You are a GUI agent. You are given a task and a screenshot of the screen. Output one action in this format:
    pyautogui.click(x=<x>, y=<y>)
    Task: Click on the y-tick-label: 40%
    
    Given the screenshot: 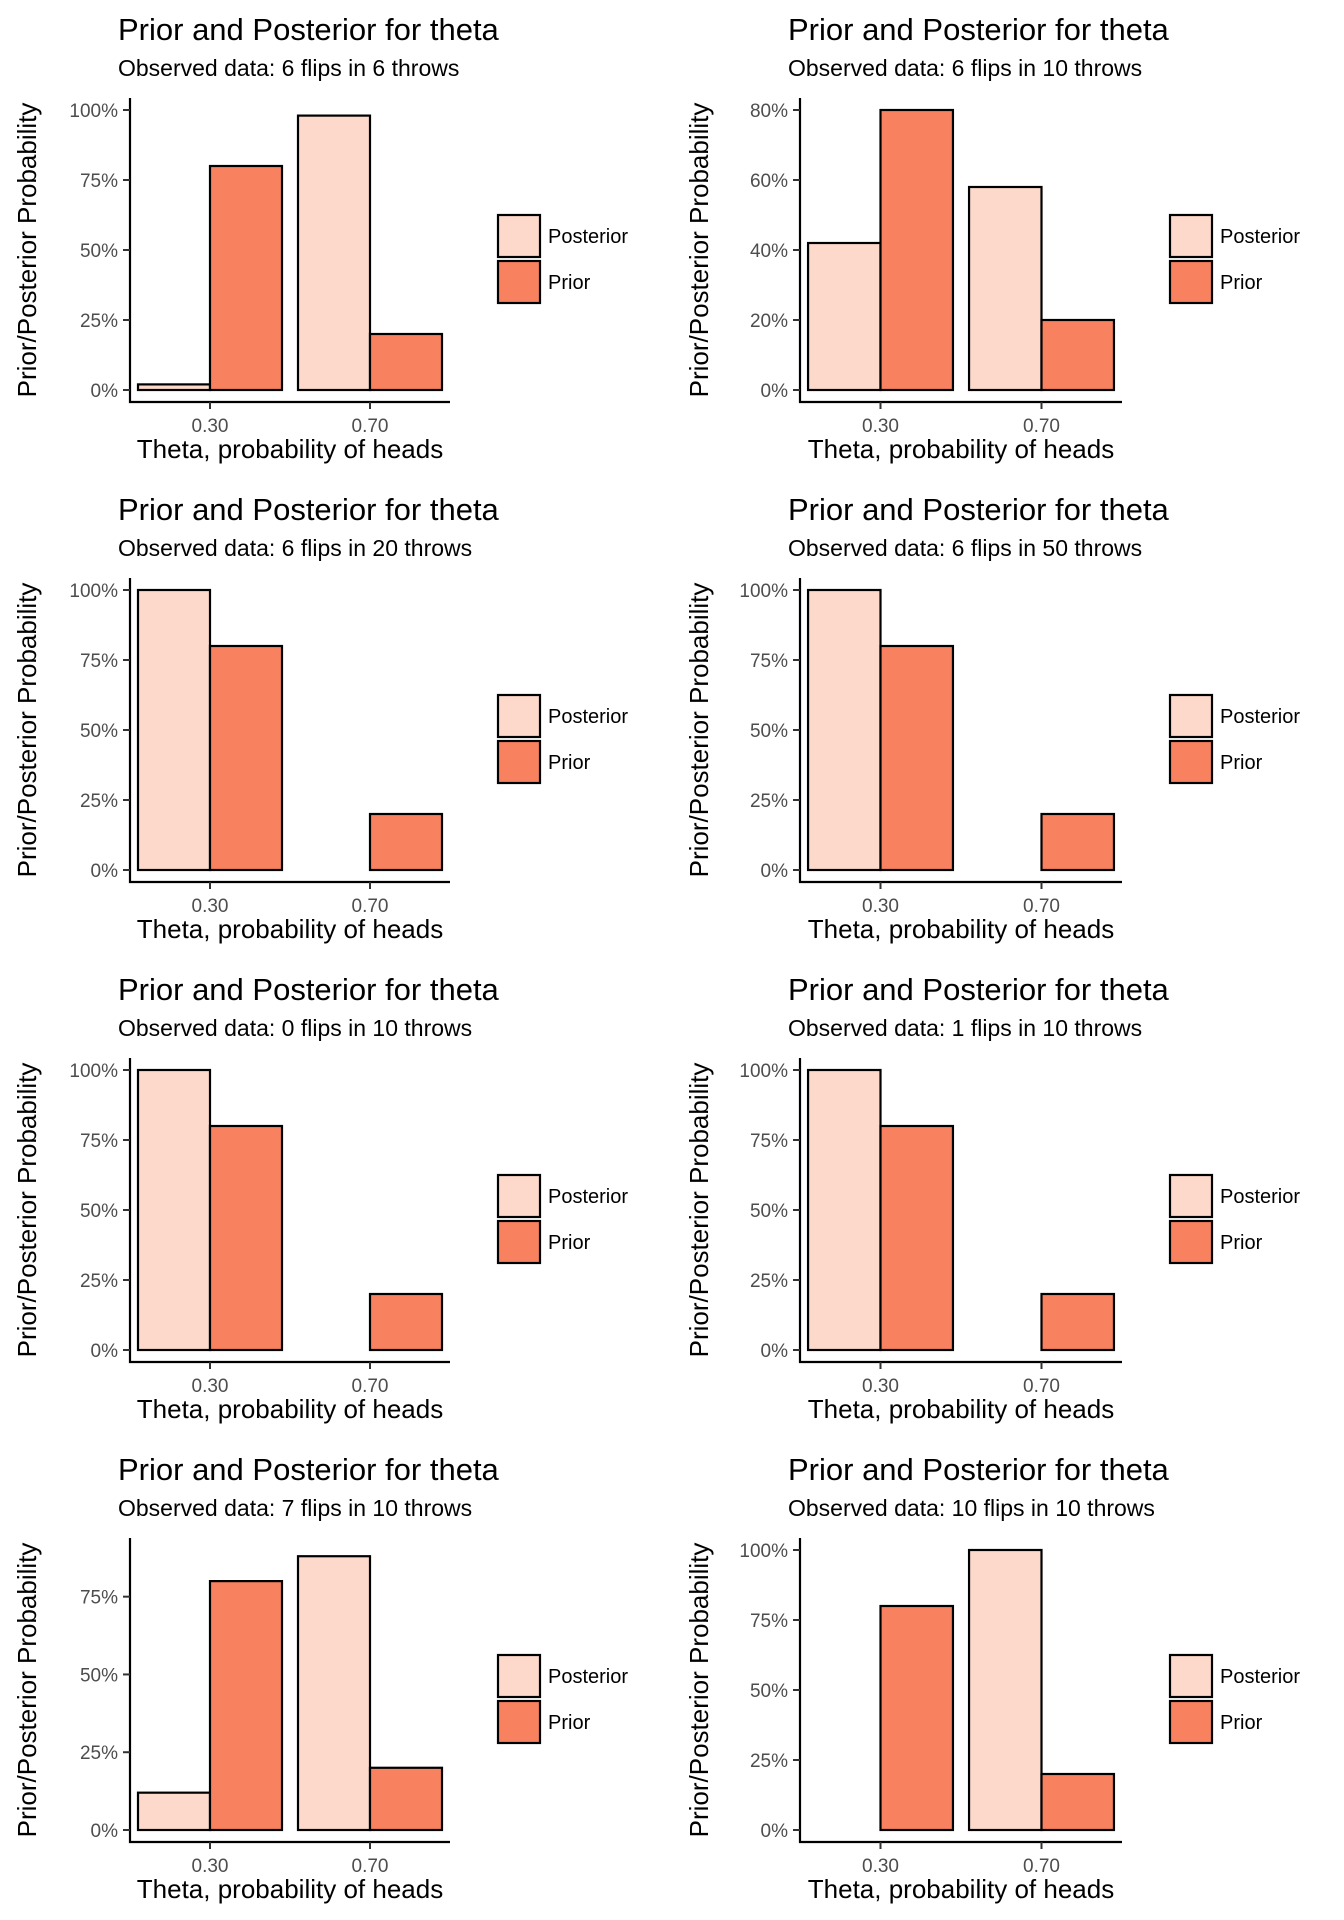 What is the action you would take?
    pyautogui.click(x=769, y=251)
    